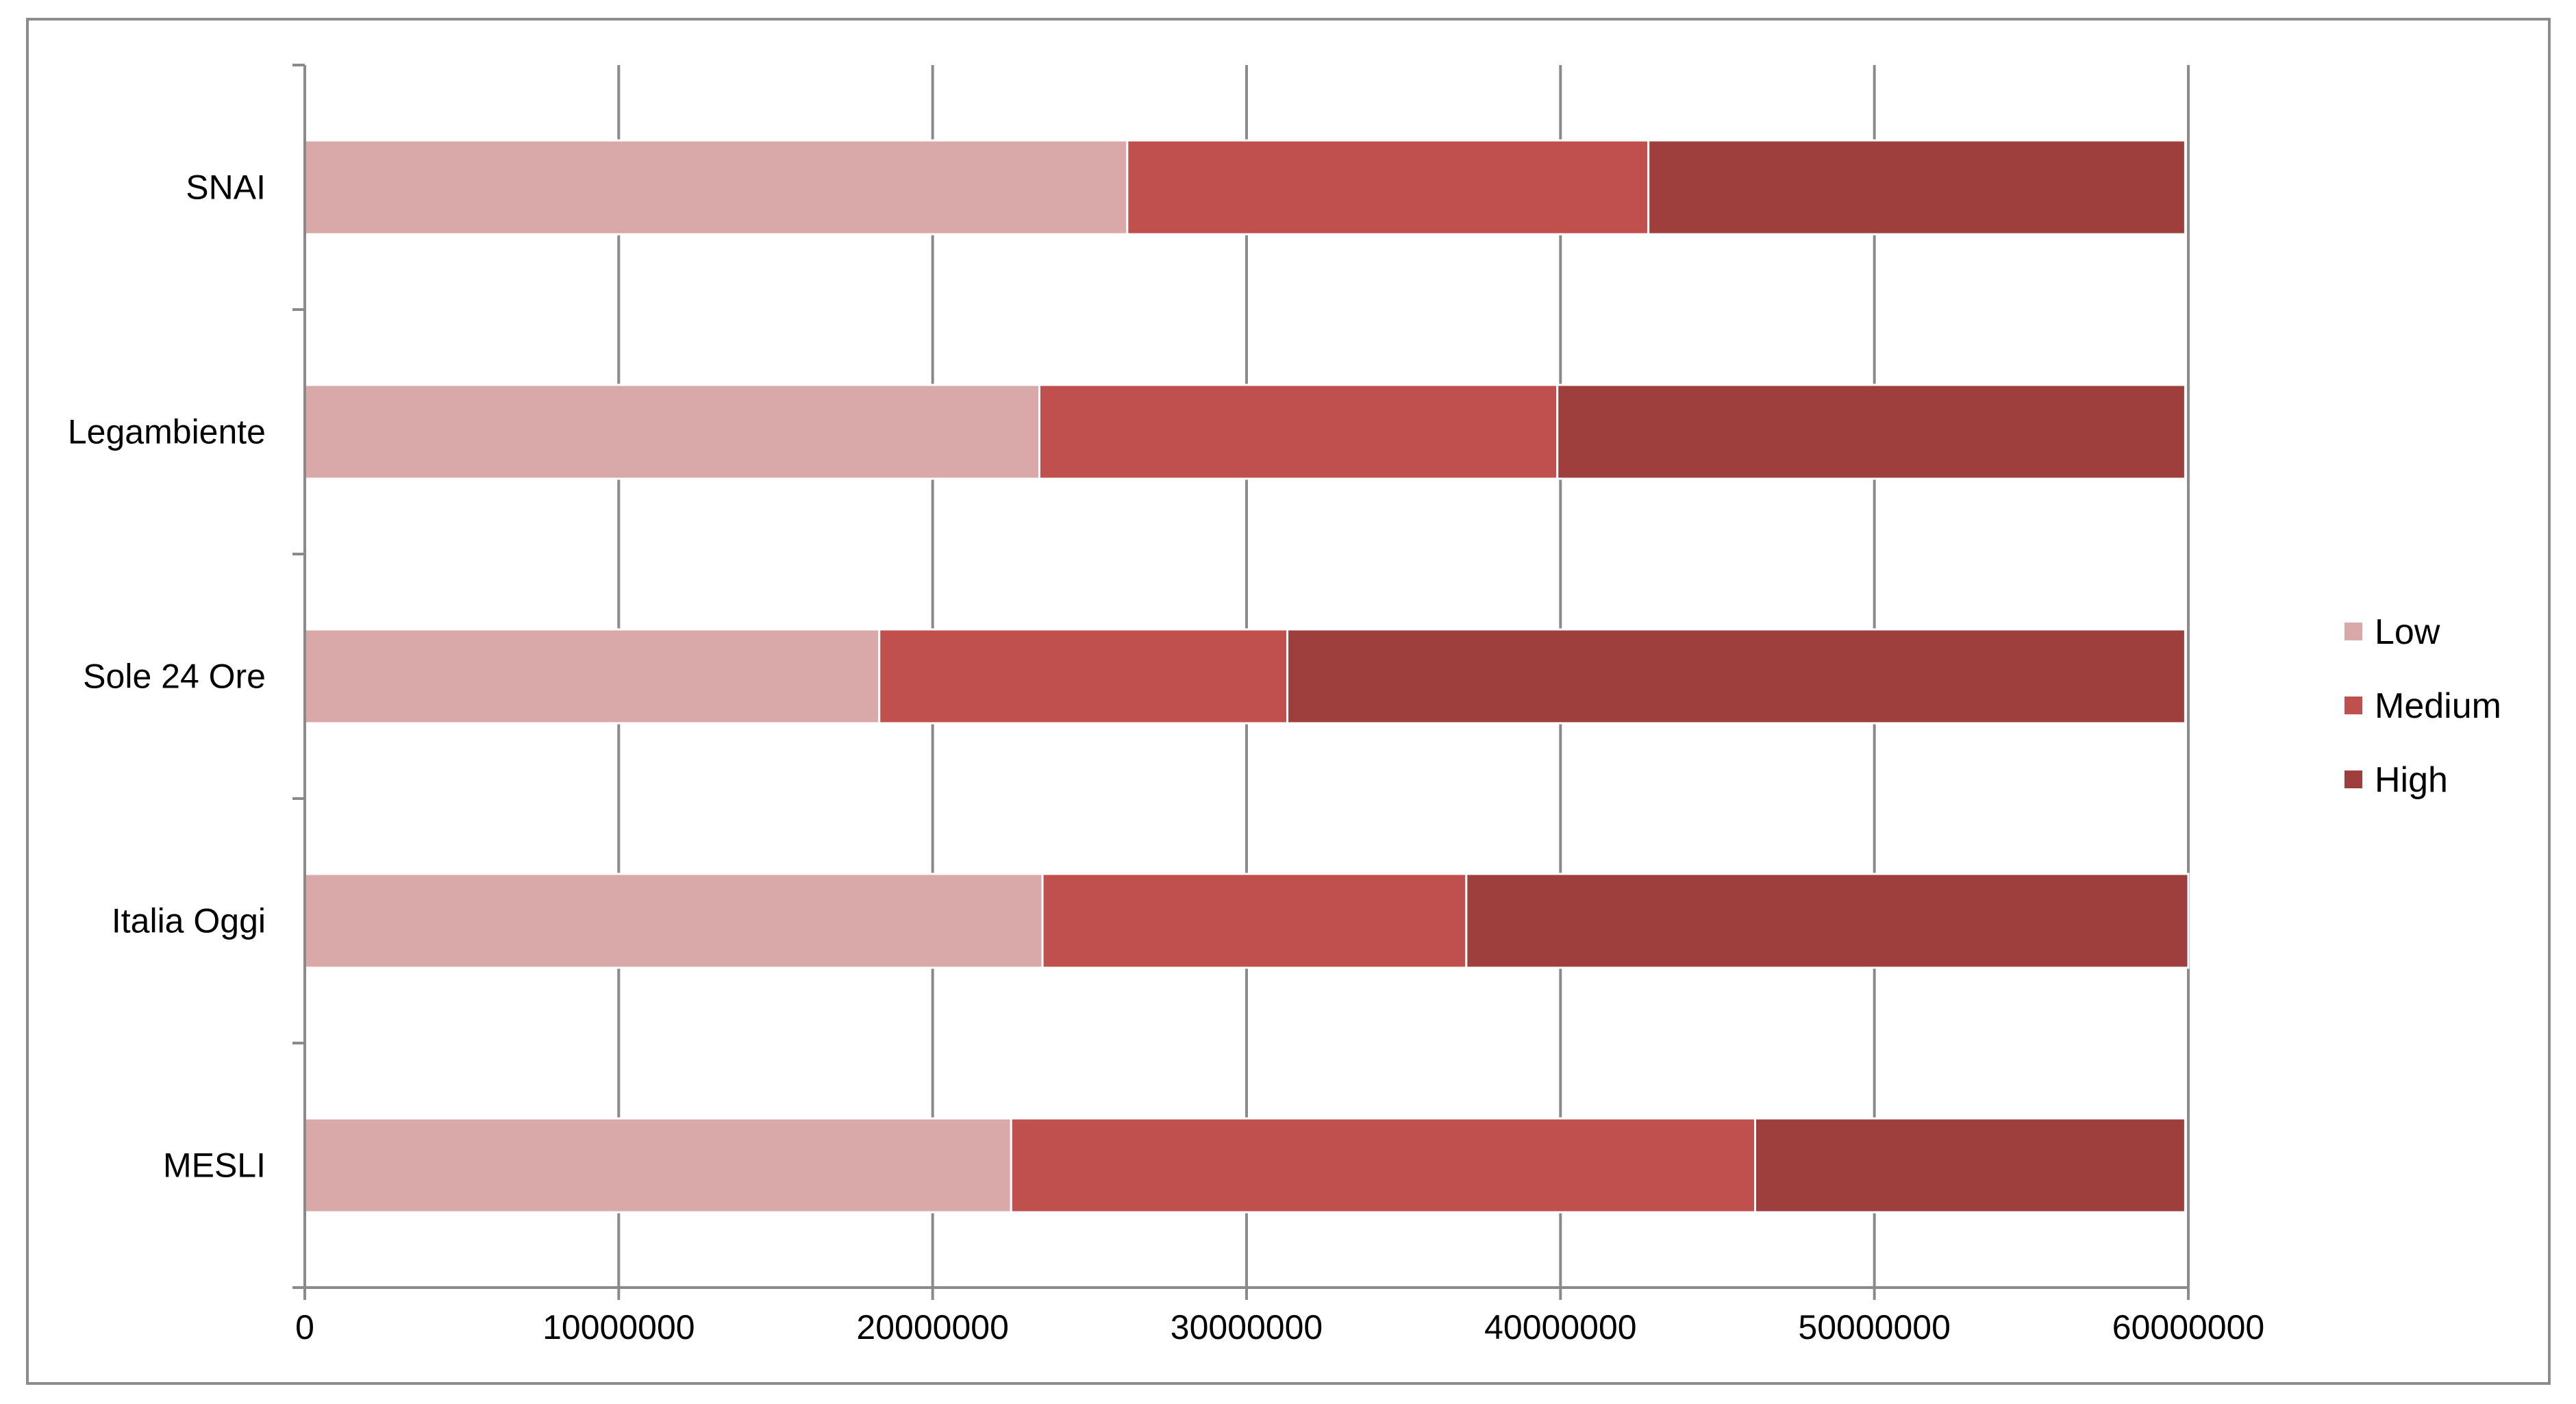  I want to click on category-label: MESLI, so click(214, 1166).